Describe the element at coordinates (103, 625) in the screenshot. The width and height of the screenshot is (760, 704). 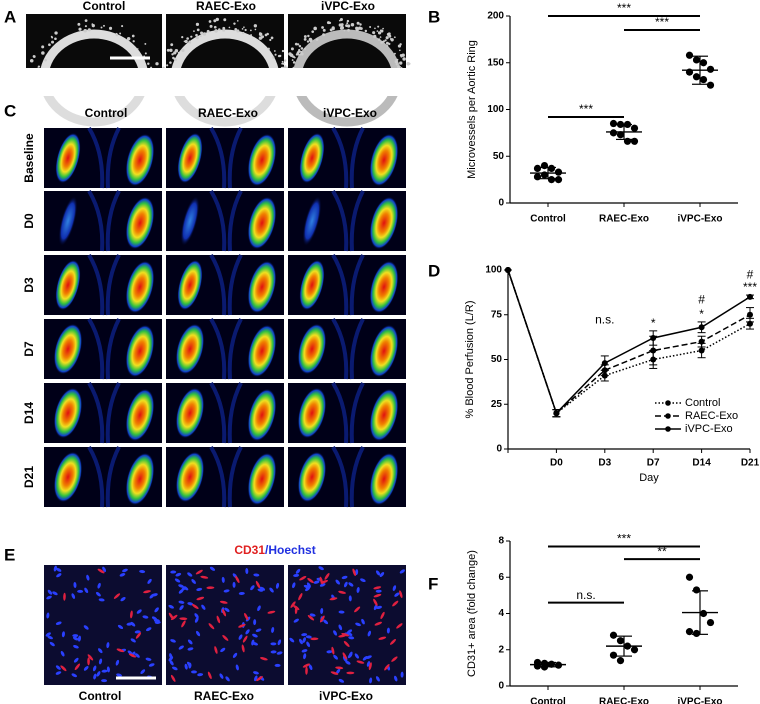
I see `histology-image` at that location.